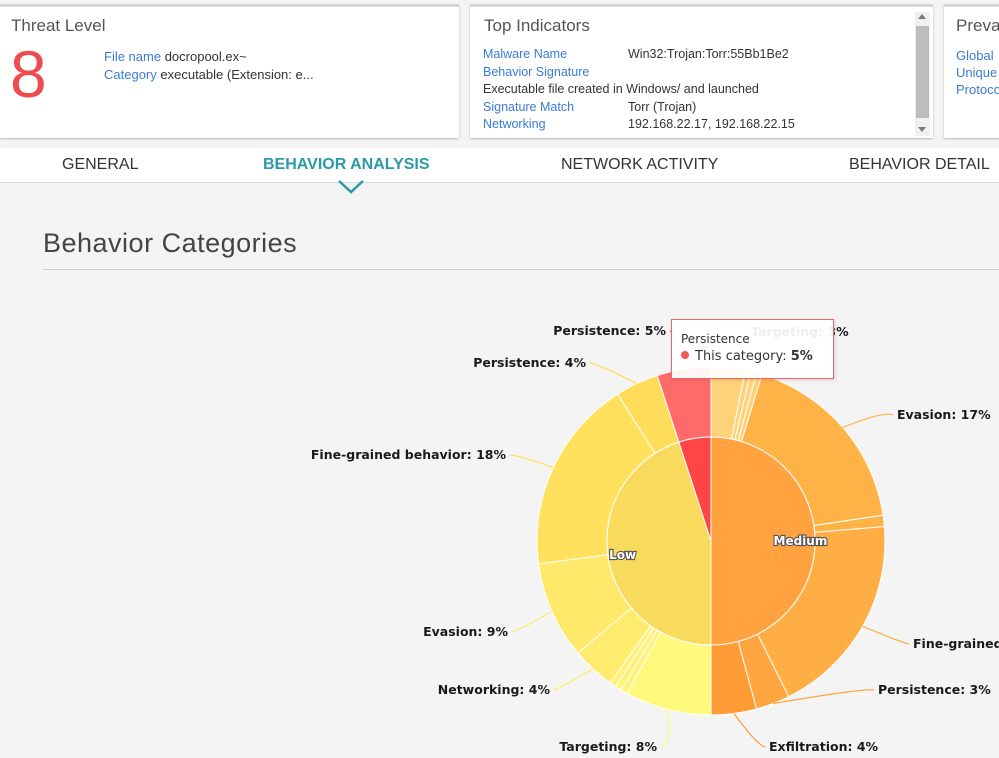  I want to click on tab-behavior-detail: BEHAVIOR DETAIL, so click(919, 164).